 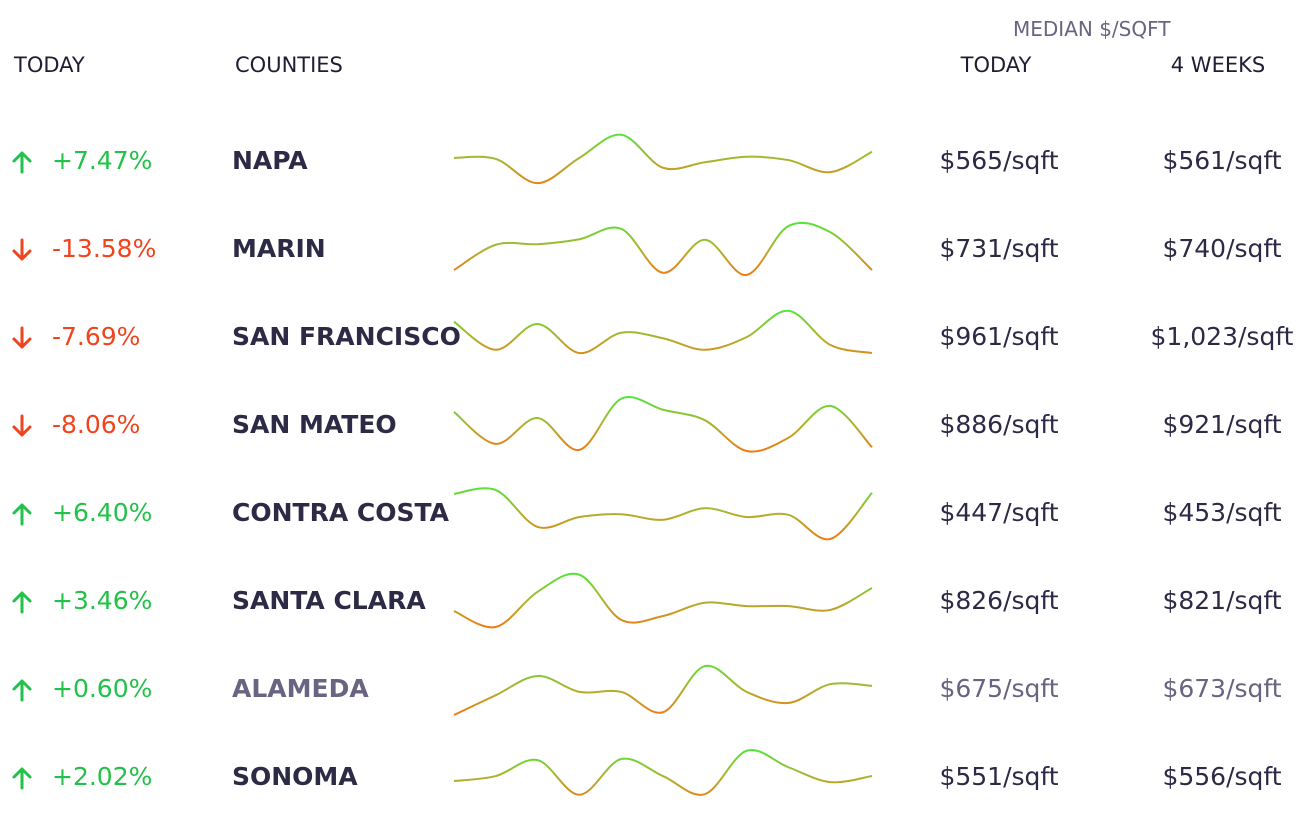 What do you see at coordinates (999, 160) in the screenshot?
I see `price-today: $565/sqft` at bounding box center [999, 160].